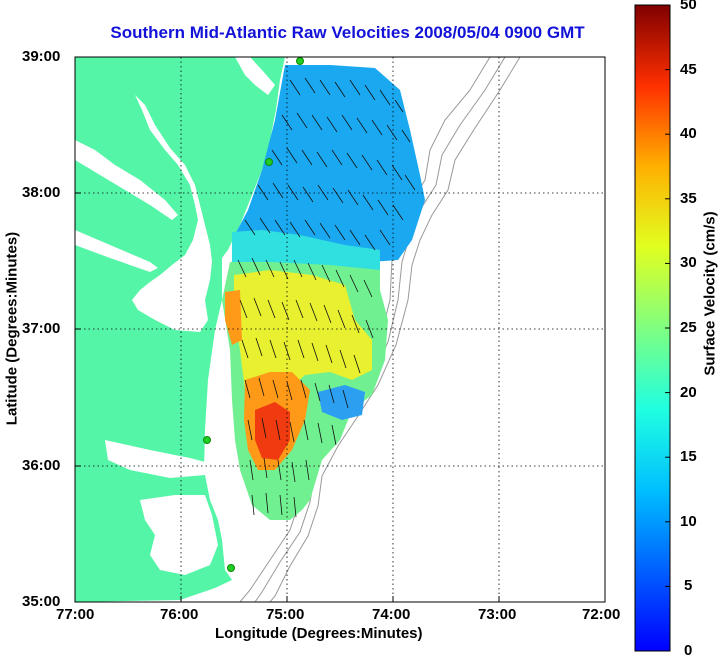 The height and width of the screenshot is (659, 724). Describe the element at coordinates (688, 392) in the screenshot. I see `colorbar-tick-label: 20` at that location.